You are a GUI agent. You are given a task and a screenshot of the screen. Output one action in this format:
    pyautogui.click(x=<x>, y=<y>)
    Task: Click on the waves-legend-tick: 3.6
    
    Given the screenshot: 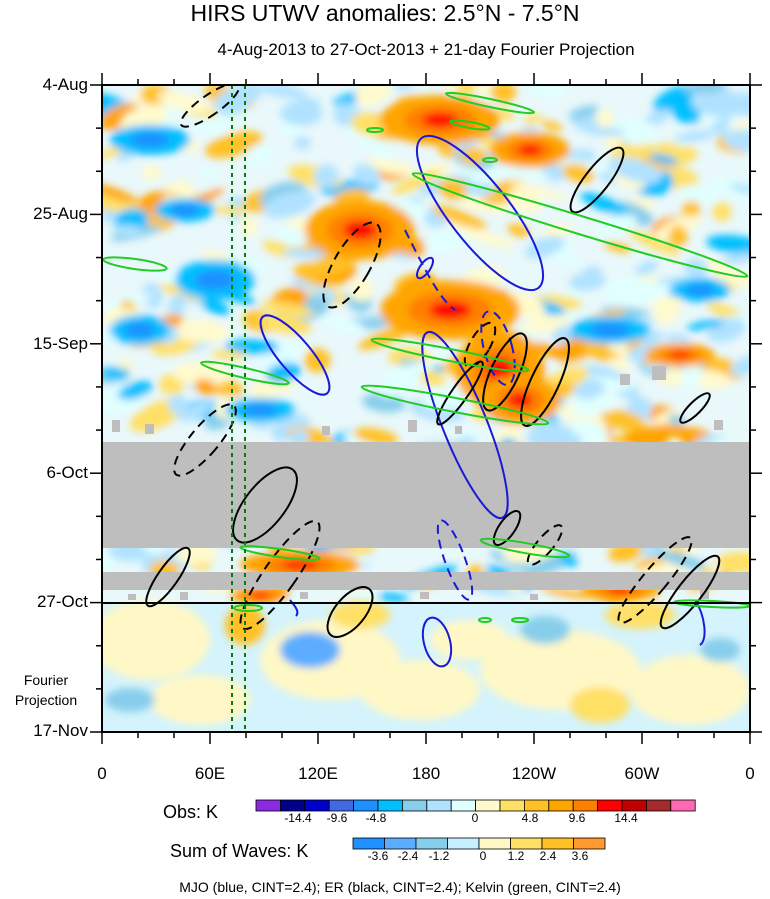 What is the action you would take?
    pyautogui.click(x=580, y=856)
    